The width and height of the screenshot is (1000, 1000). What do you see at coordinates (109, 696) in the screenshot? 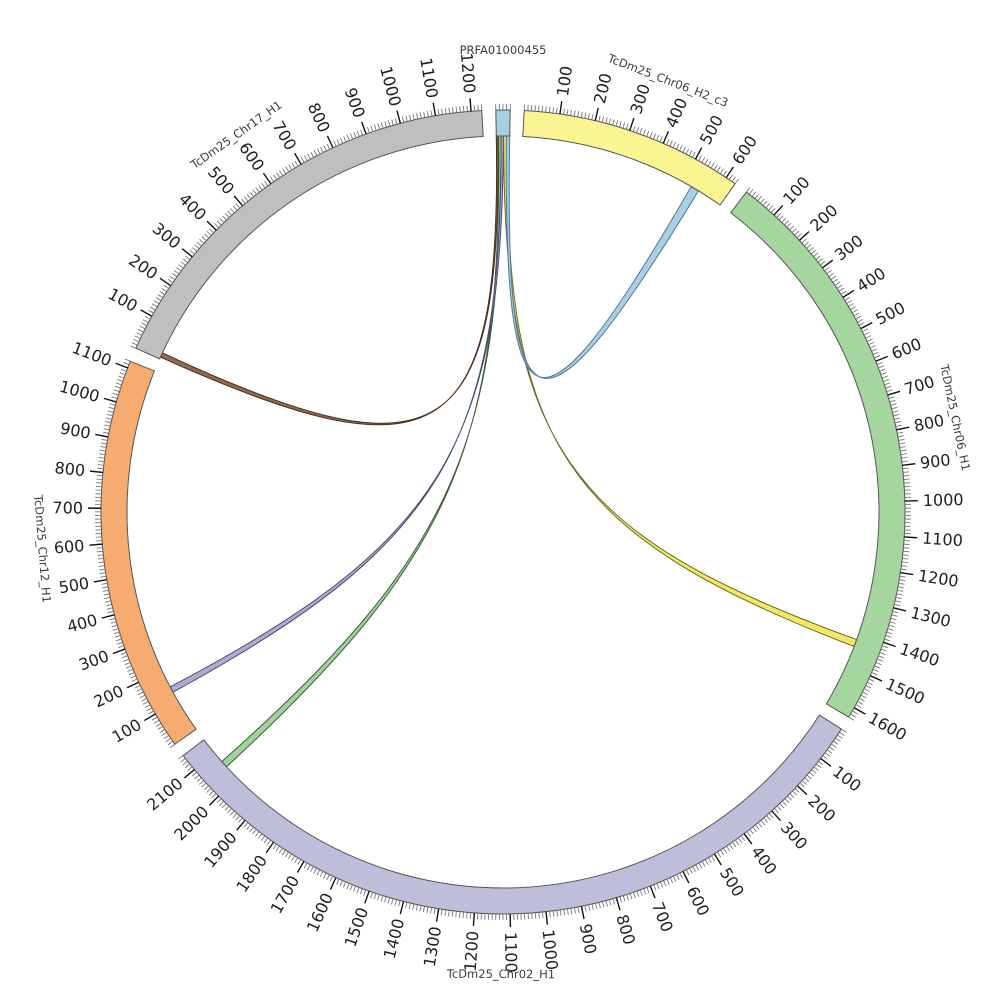
I see `tick-label-TcDm25_Chr12_H1-200: 200` at bounding box center [109, 696].